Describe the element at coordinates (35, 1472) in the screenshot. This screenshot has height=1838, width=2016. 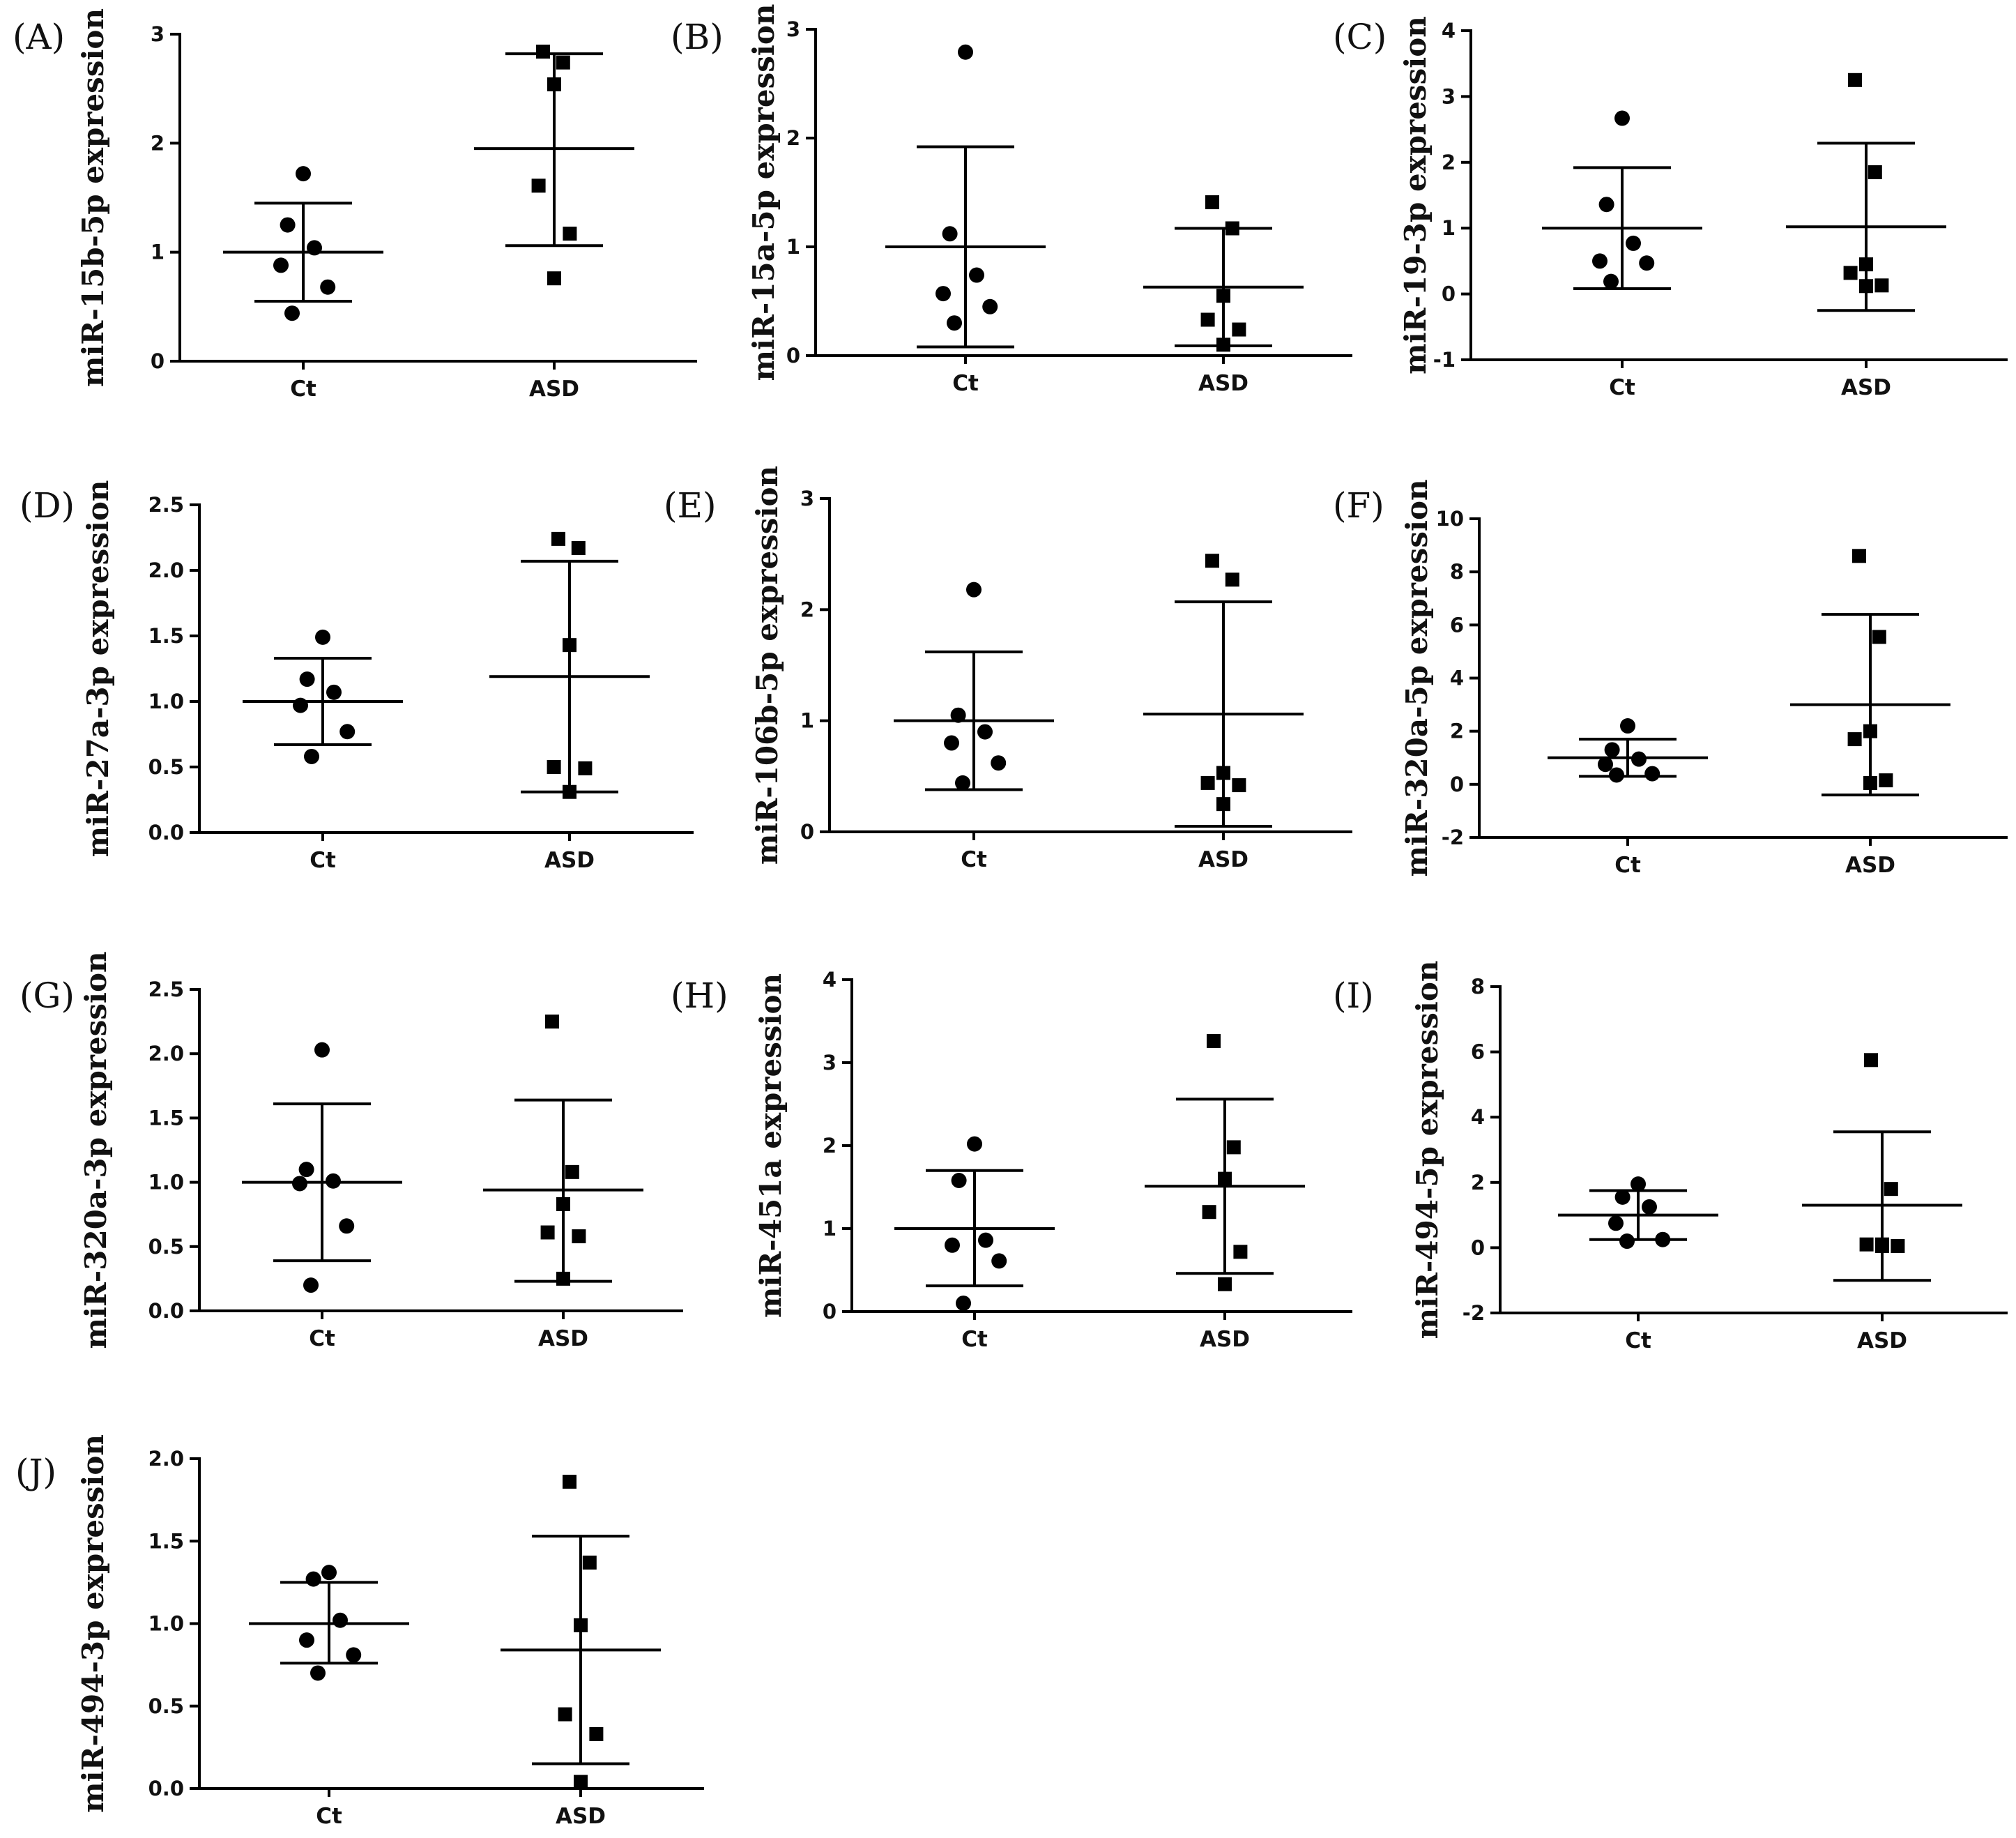
I see `panel-letter: (J)` at that location.